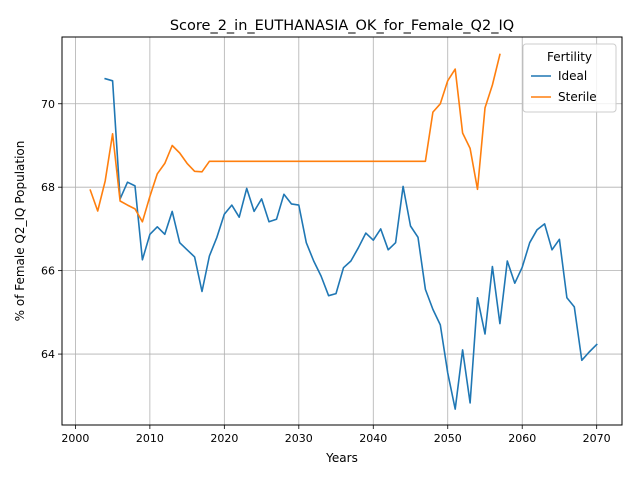 The image size is (640, 480). Describe the element at coordinates (20, 231) in the screenshot. I see `y-axis-label: % of Female Q2_IQ Population` at that location.